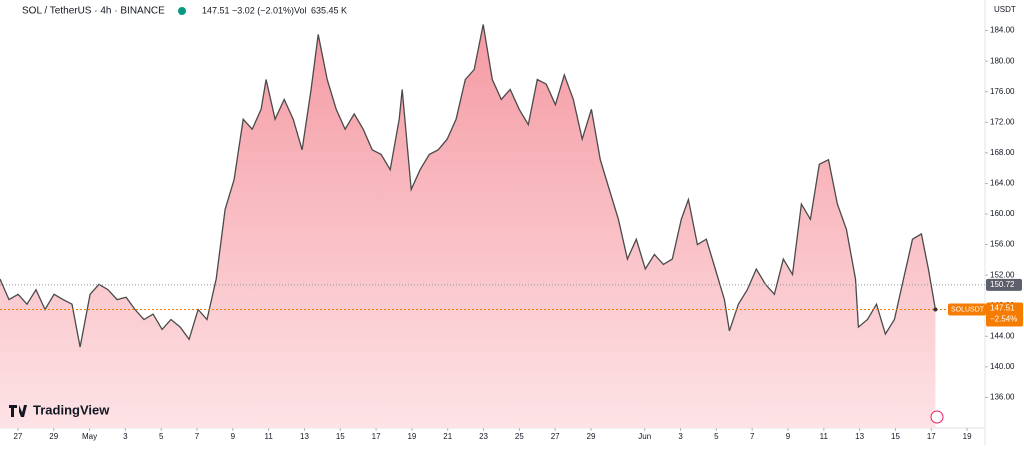 This screenshot has height=450, width=1024. Describe the element at coordinates (263, 10) in the screenshot. I see `header-change: −3.02 (−2.01%)` at that location.